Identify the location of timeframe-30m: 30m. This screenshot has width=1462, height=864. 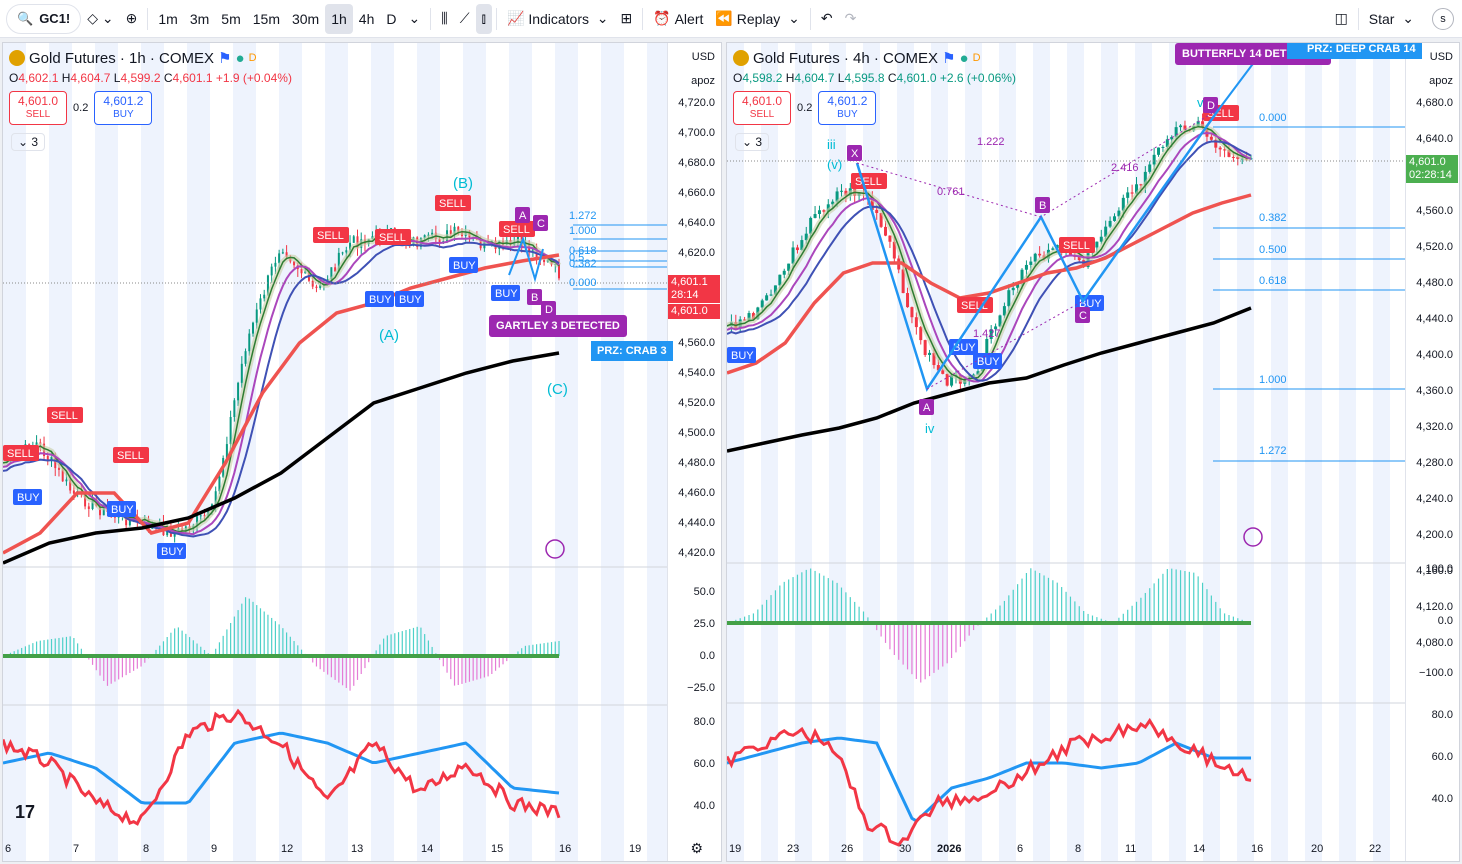
(305, 18).